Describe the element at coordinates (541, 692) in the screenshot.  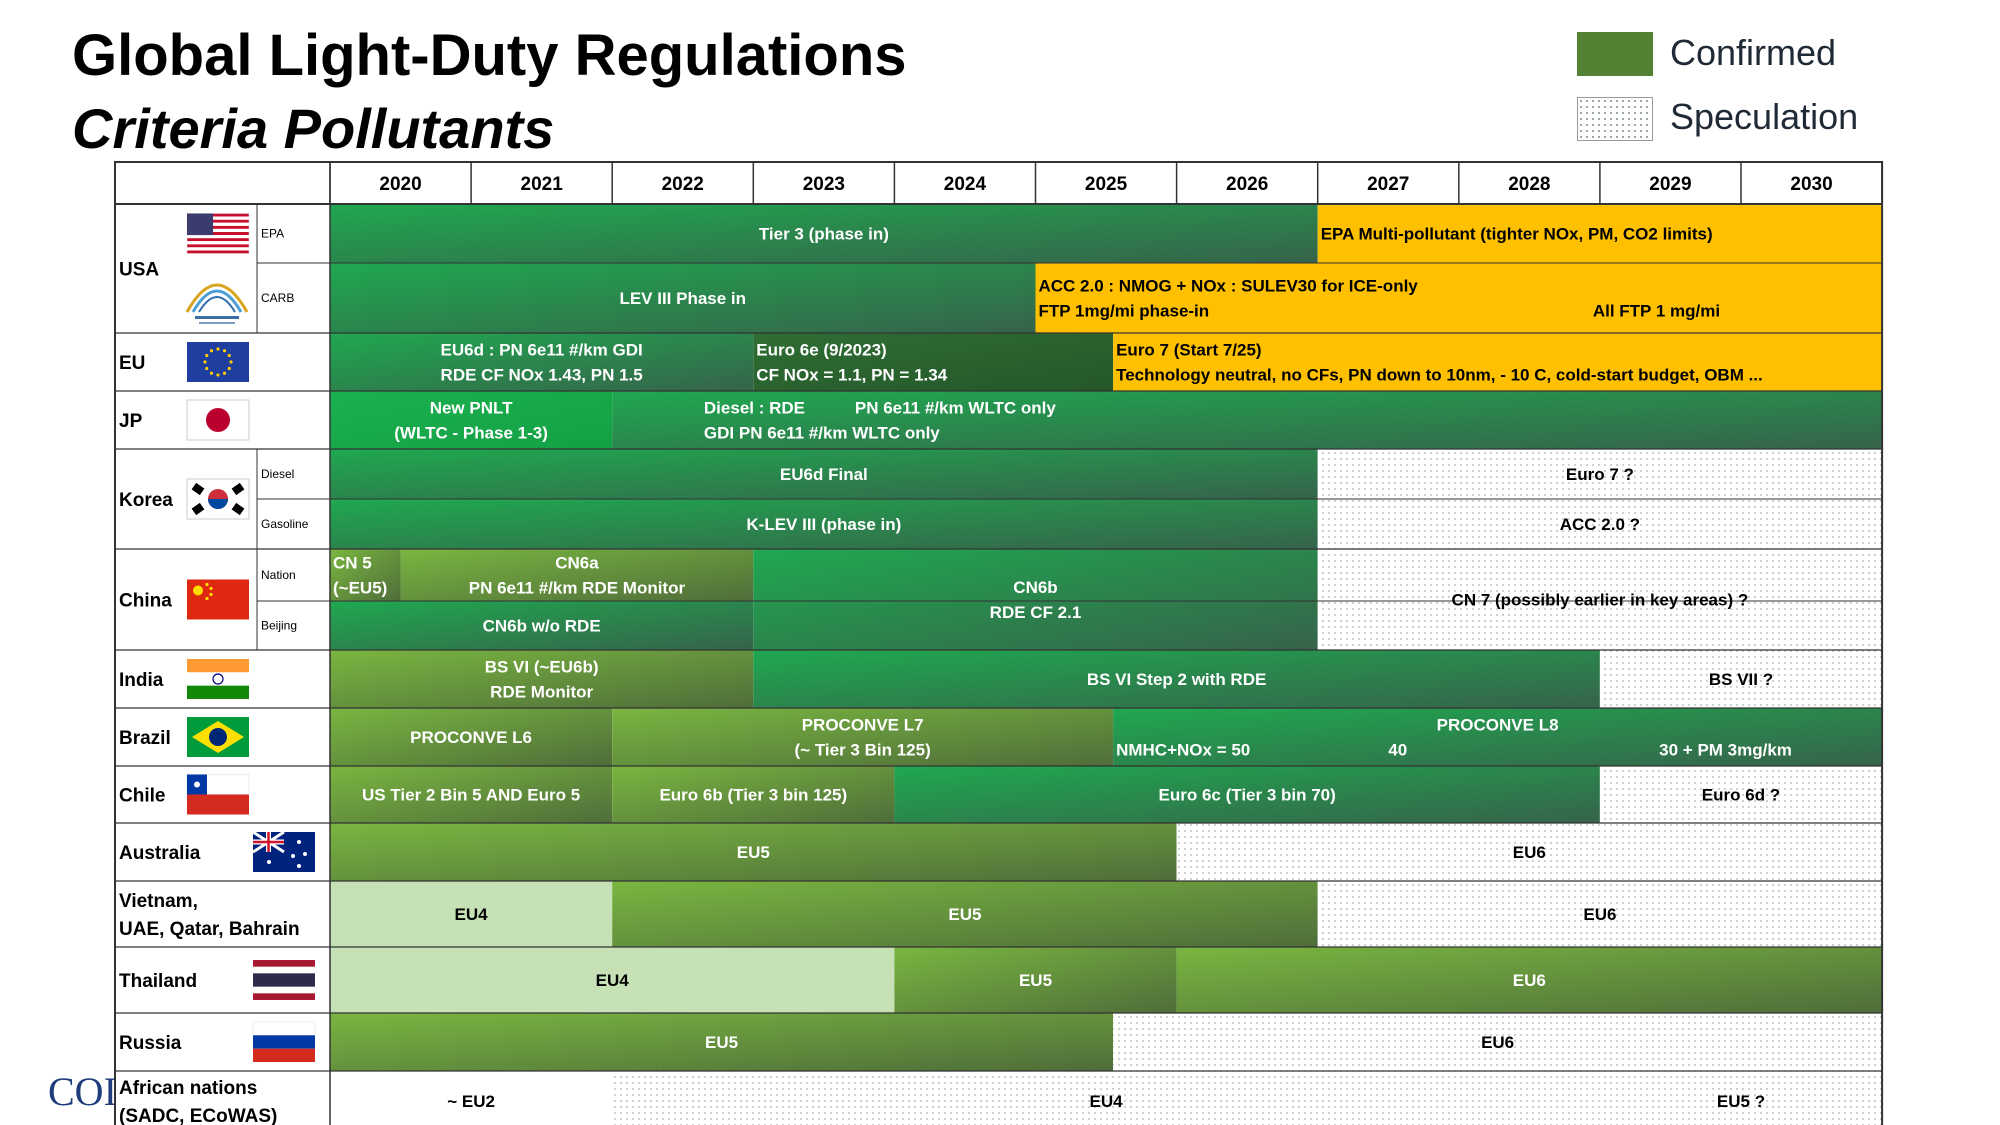
I see `bar-label: RDE Monitor` at that location.